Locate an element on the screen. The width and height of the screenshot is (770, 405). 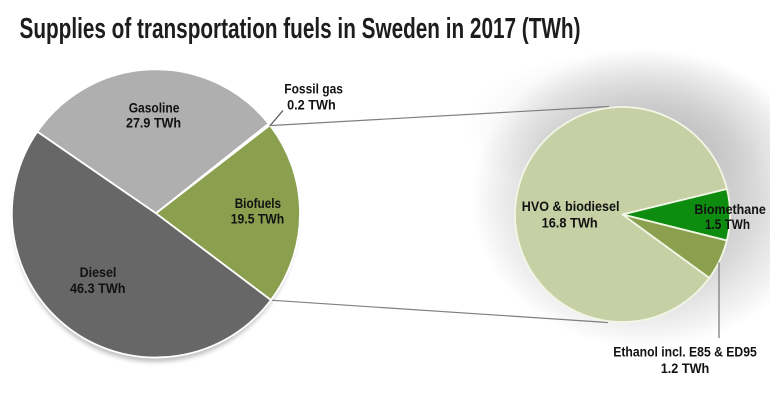
svg-text: Fossil gas is located at coordinates (313, 88).